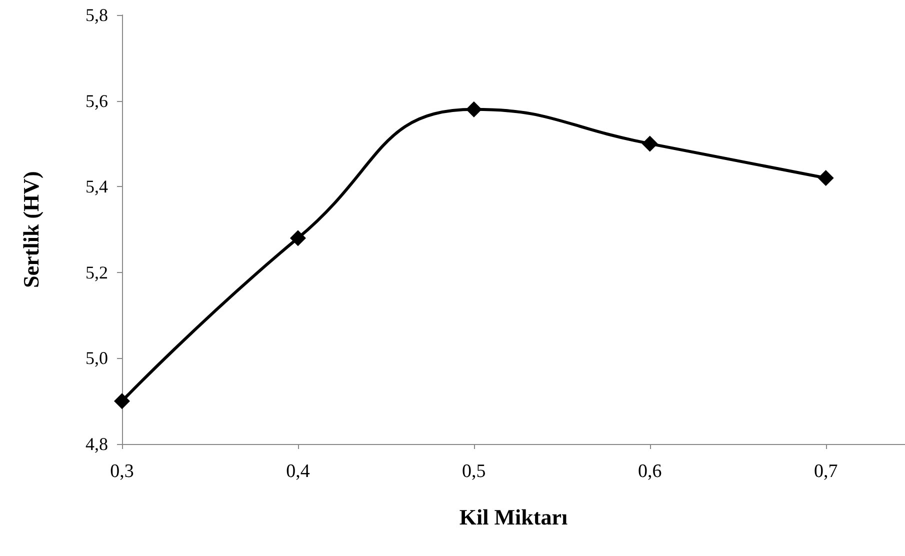  What do you see at coordinates (97, 444) in the screenshot?
I see `y-tick-label: 4,8` at bounding box center [97, 444].